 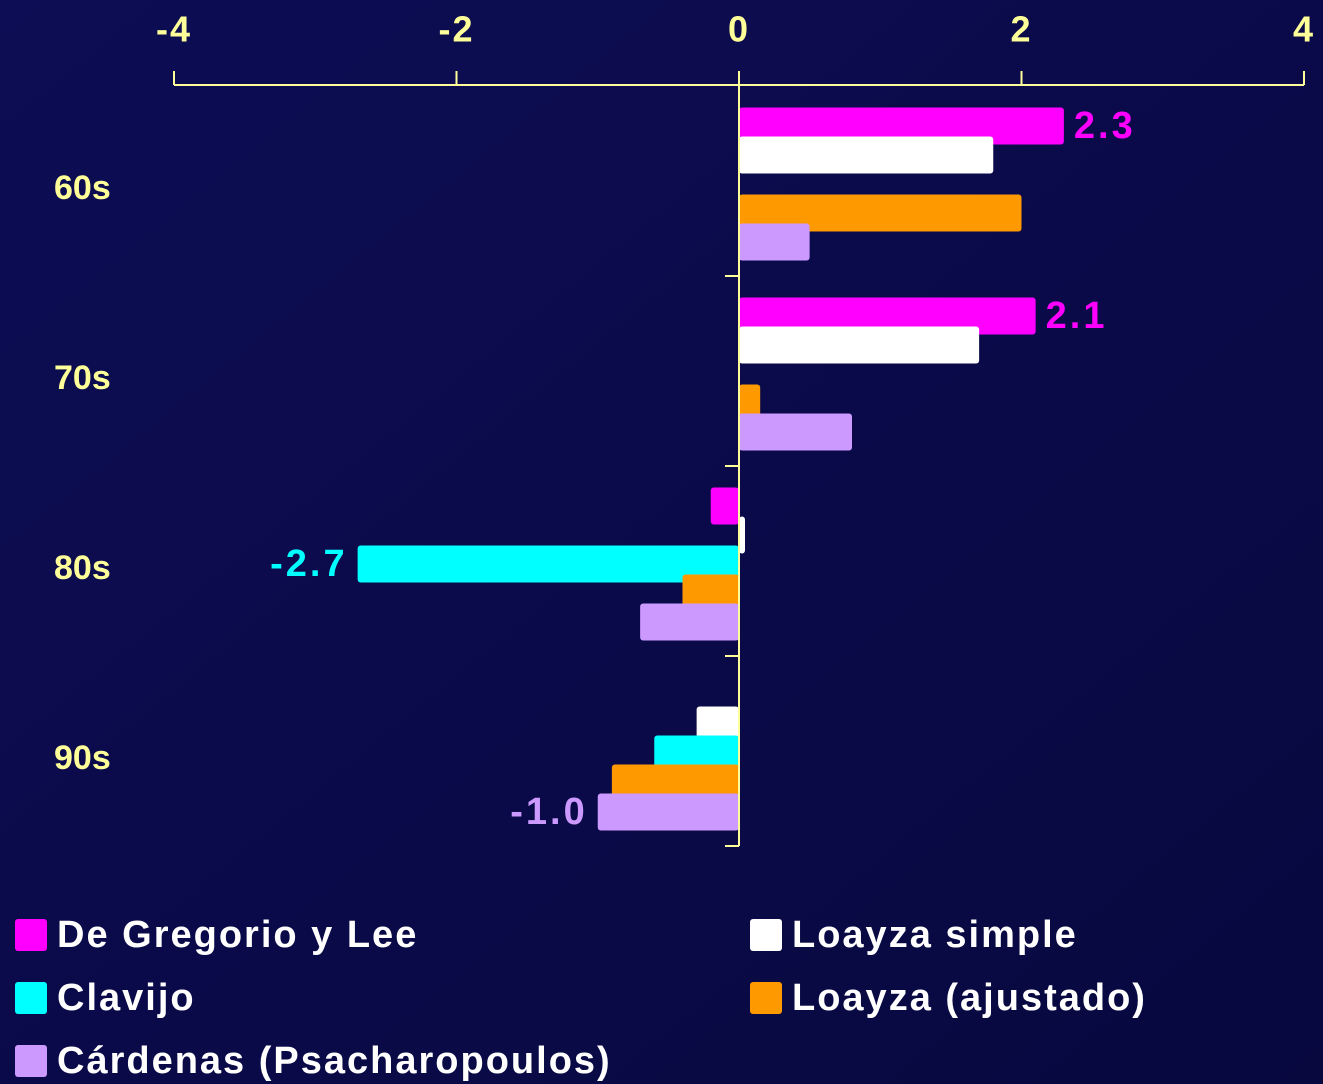 I want to click on legend-label: De Gregorio y Lee, so click(x=237, y=935).